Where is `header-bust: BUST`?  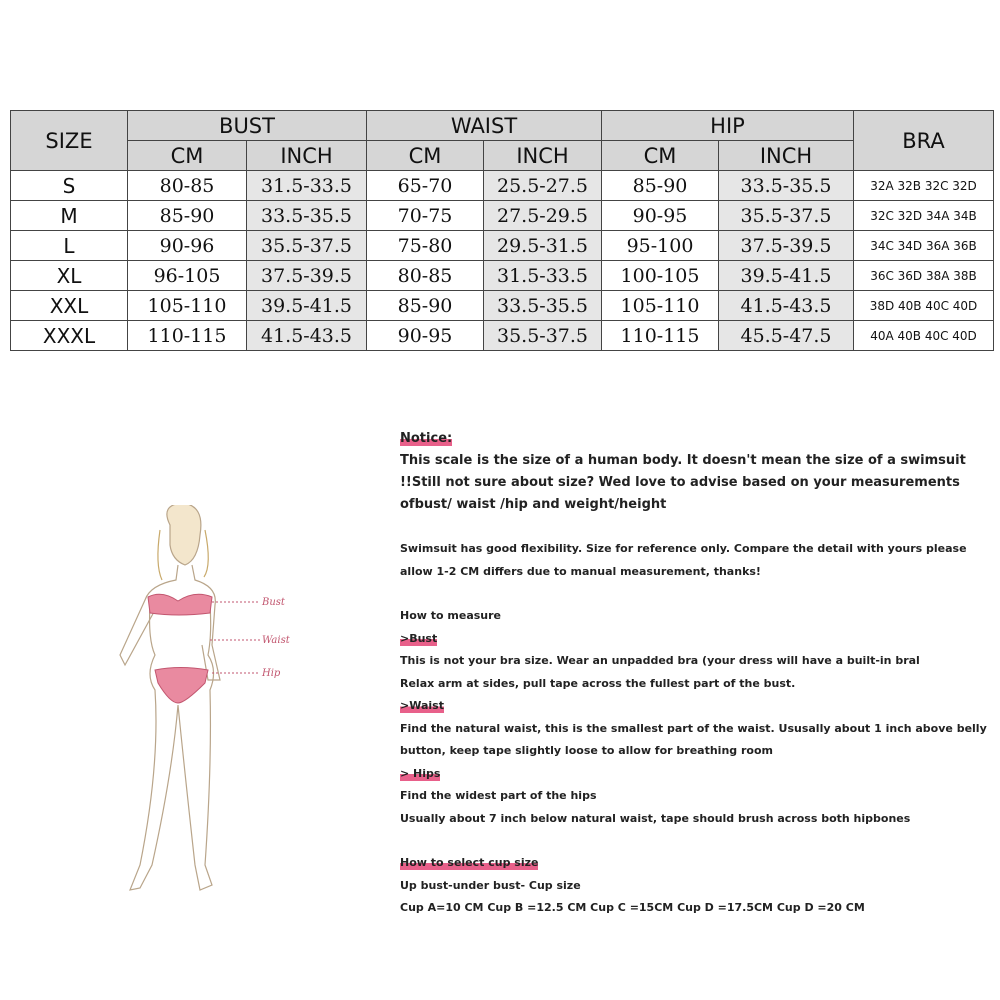
header-bust: BUST is located at coordinates (247, 125).